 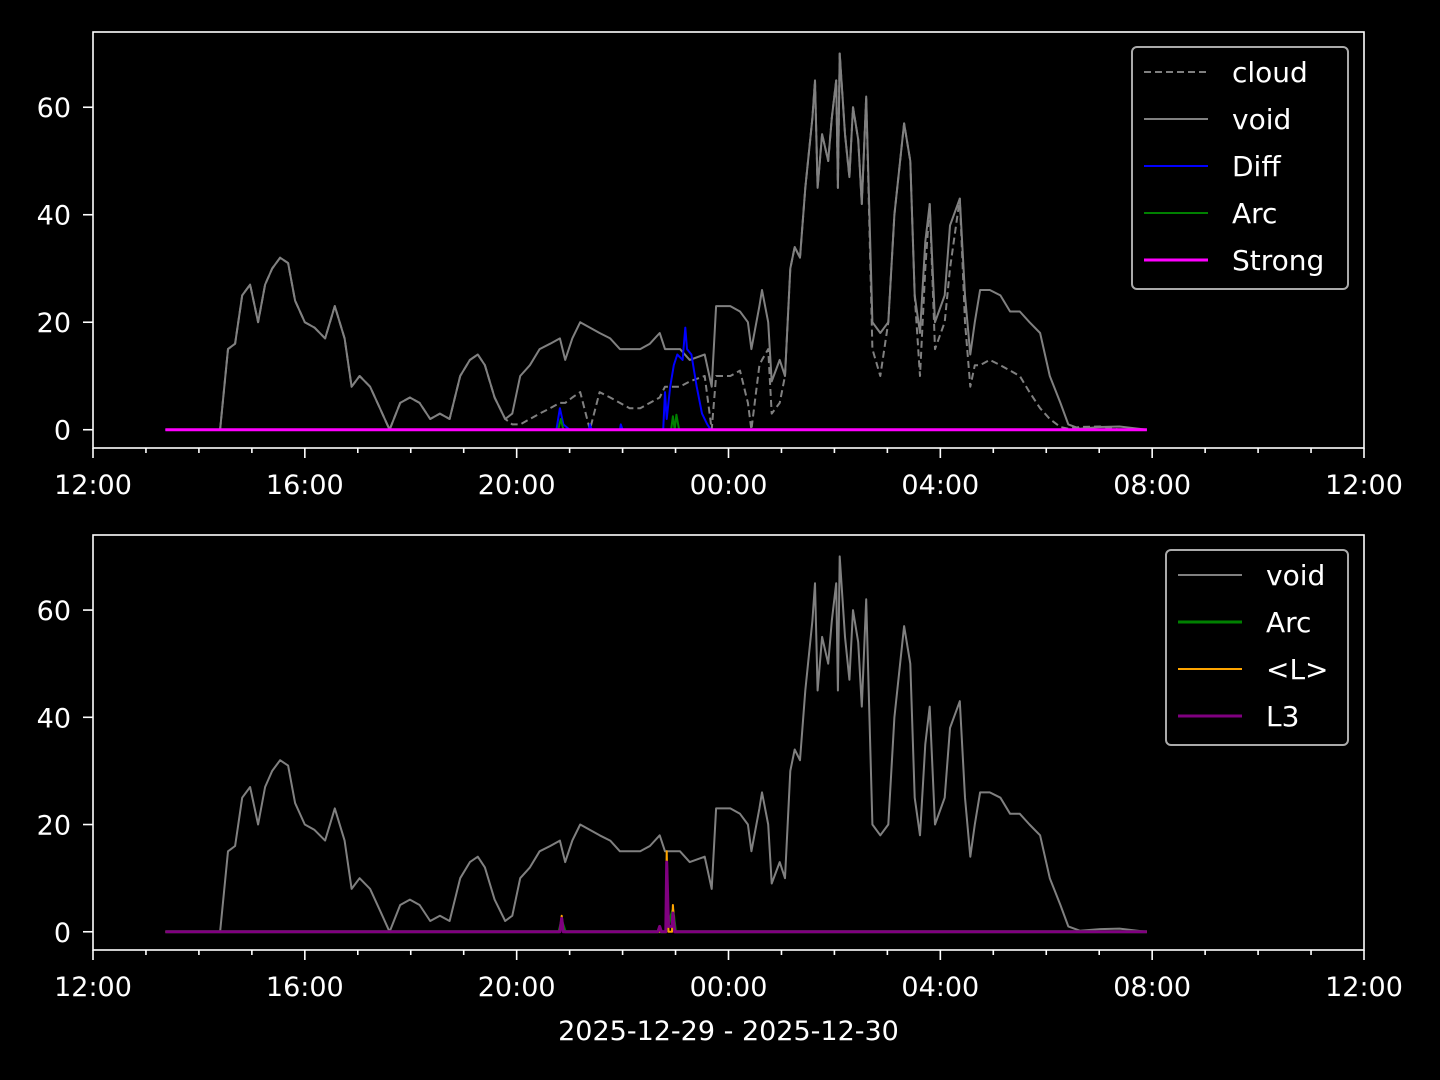 I want to click on legend-label: cloud, so click(x=1270, y=72).